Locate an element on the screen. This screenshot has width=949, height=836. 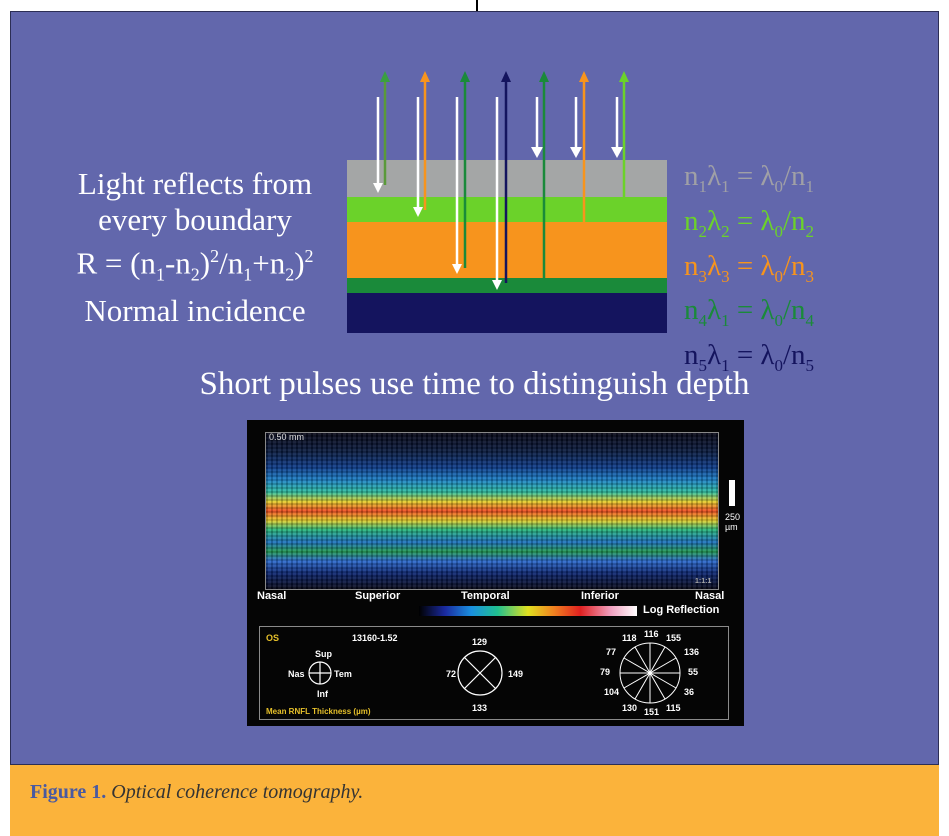
equation-layer-3: n3λ3 = λ0/n3 is located at coordinates (749, 267).